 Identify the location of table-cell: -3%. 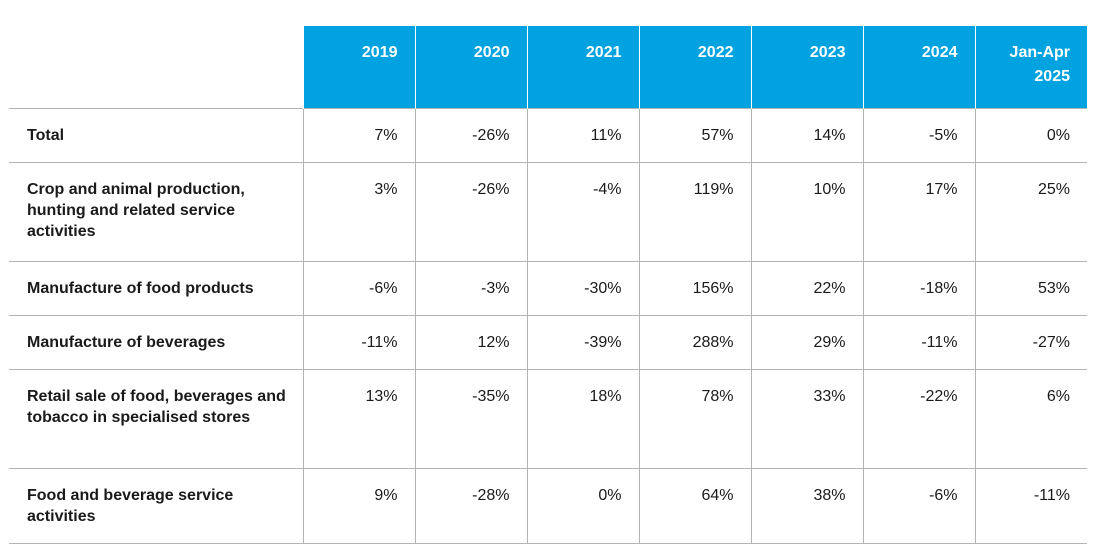
(470, 288).